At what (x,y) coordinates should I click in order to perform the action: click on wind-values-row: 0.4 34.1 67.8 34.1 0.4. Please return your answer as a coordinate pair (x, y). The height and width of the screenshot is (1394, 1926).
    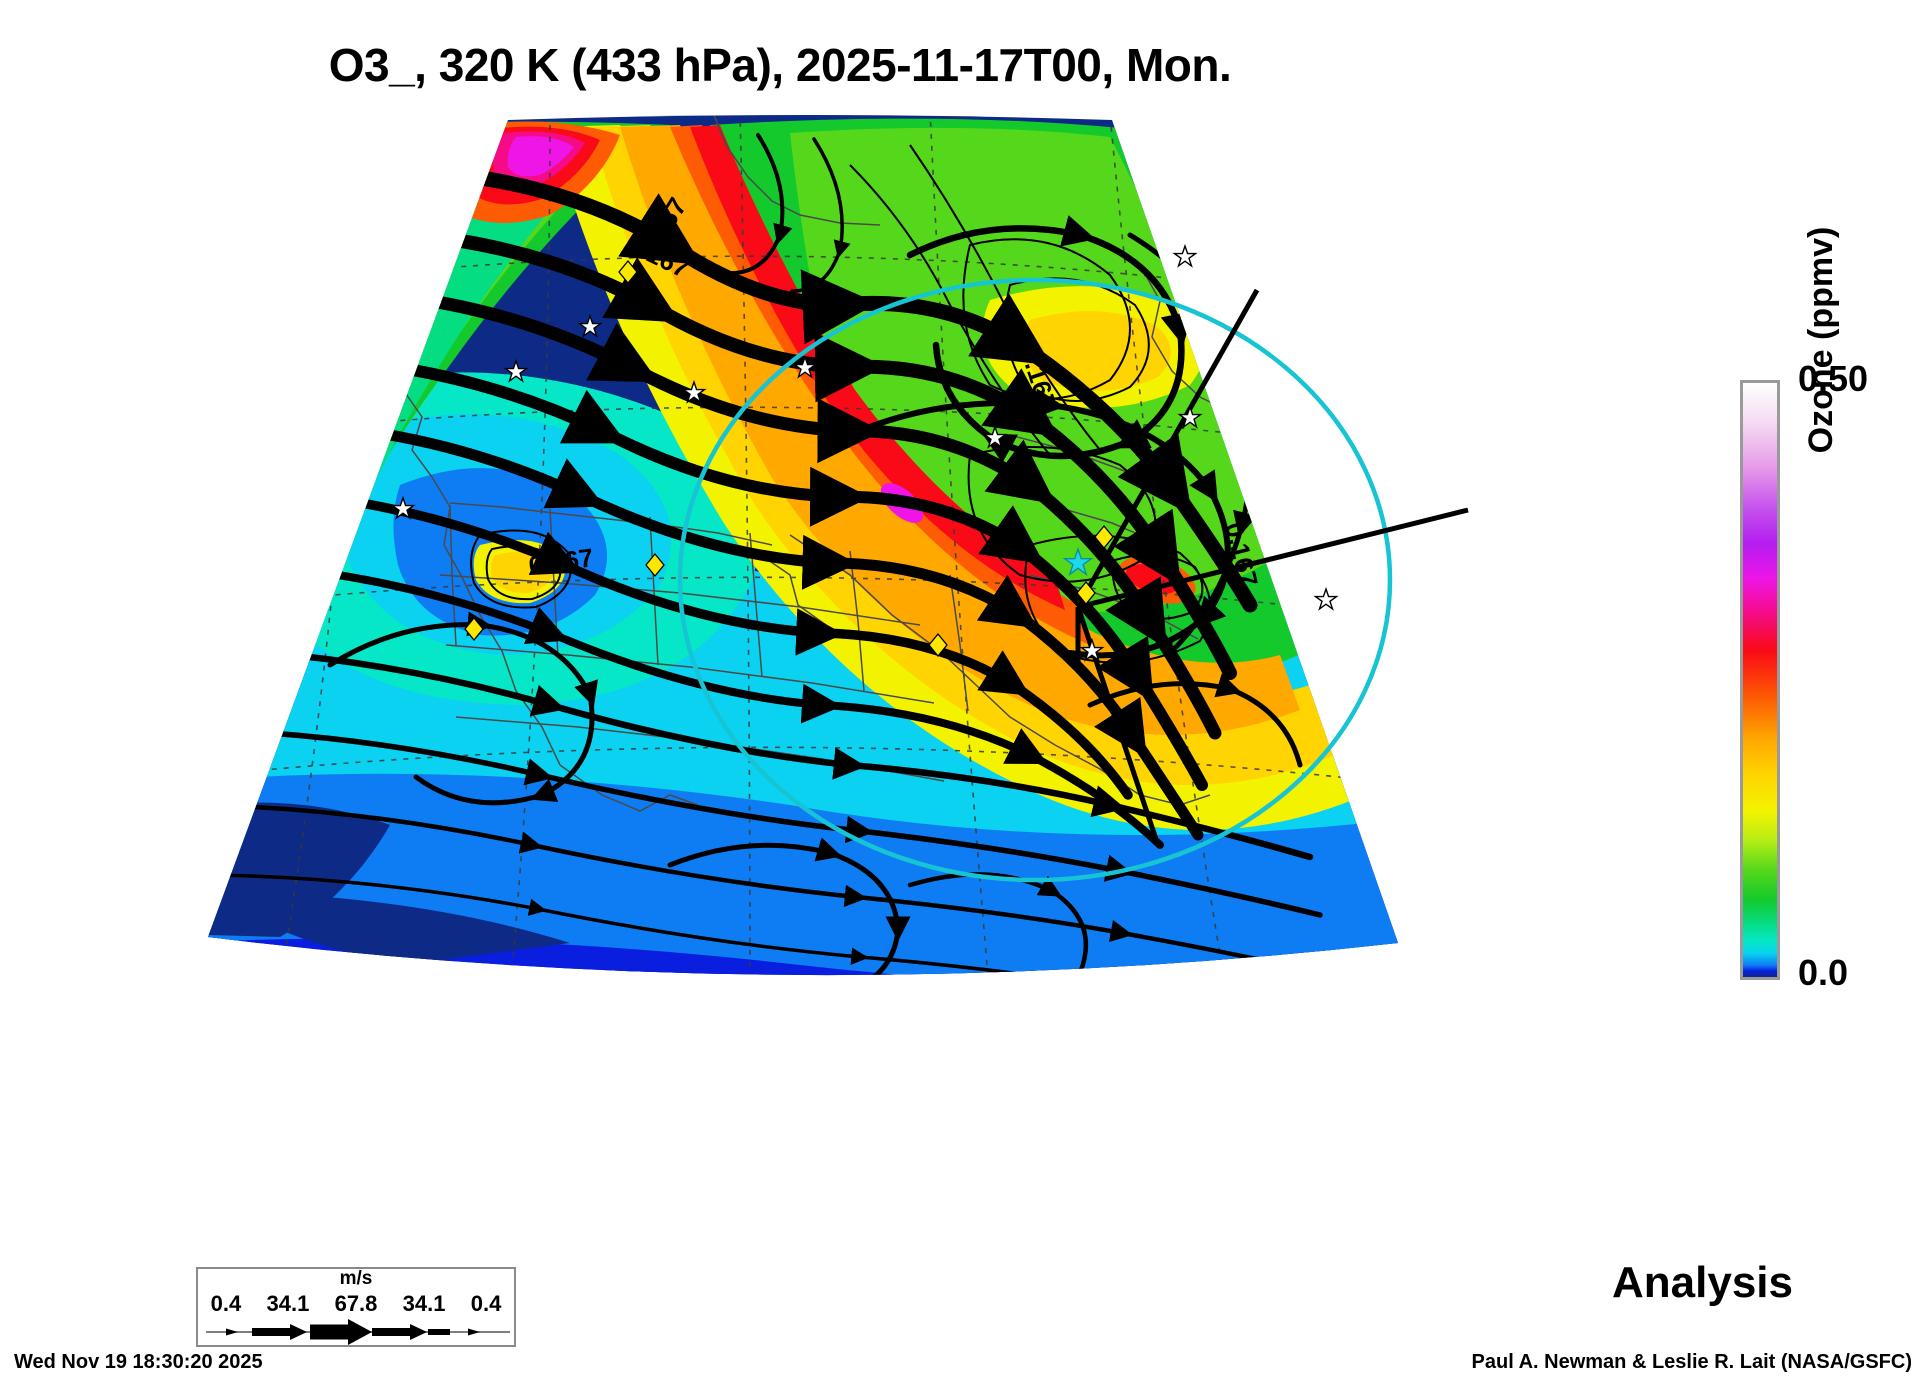
    Looking at the image, I should click on (356, 1304).